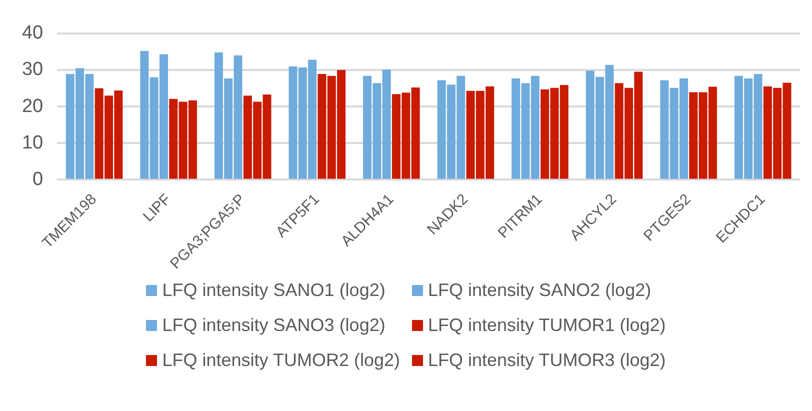 Image resolution: width=812 pixels, height=411 pixels. What do you see at coordinates (274, 325) in the screenshot?
I see `legend-label: LFQ intensity SANO3 (log2)` at bounding box center [274, 325].